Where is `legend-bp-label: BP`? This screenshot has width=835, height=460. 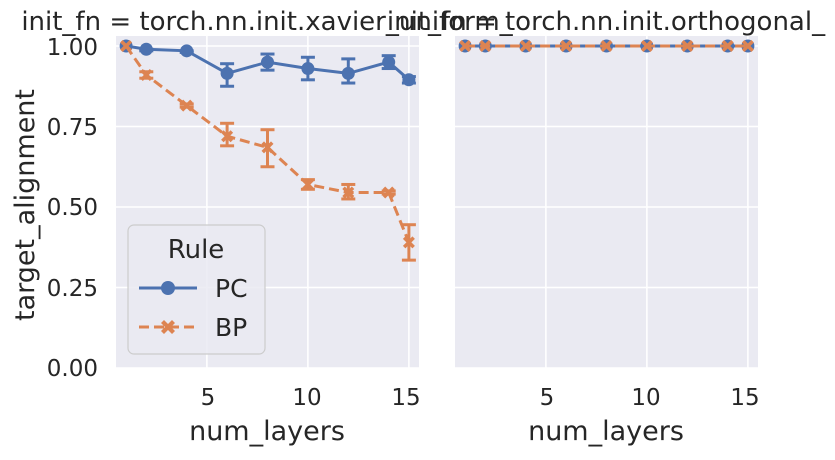 legend-bp-label: BP is located at coordinates (231, 327).